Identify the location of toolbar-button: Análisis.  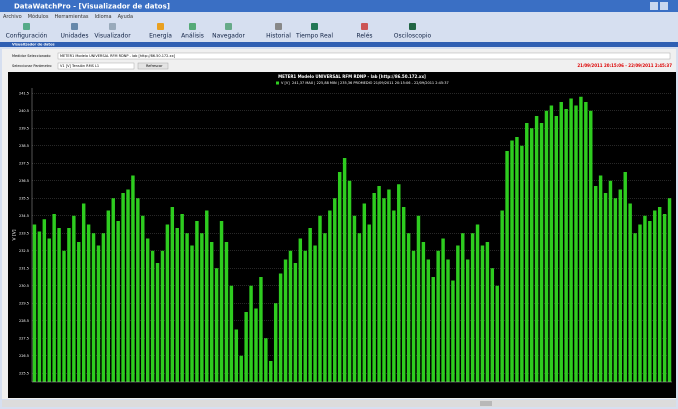
(192, 36).